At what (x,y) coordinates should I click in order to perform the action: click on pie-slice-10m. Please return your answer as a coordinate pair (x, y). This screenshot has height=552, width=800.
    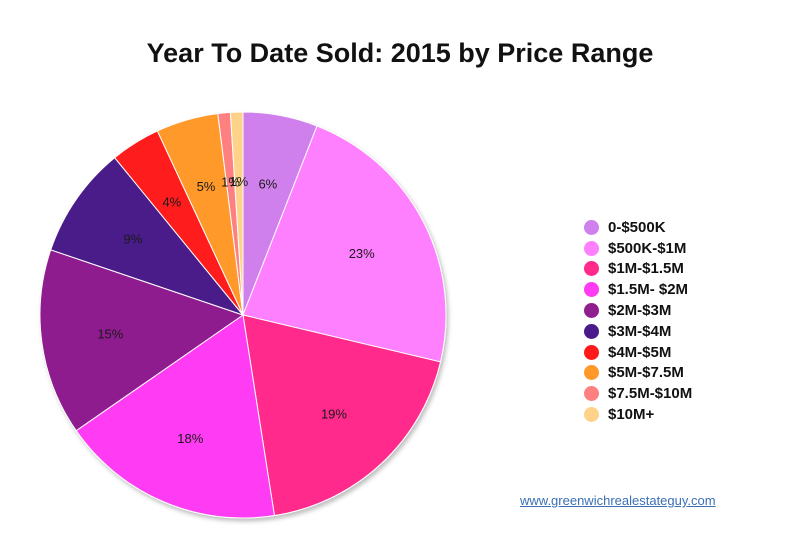
    Looking at the image, I should click on (236, 213).